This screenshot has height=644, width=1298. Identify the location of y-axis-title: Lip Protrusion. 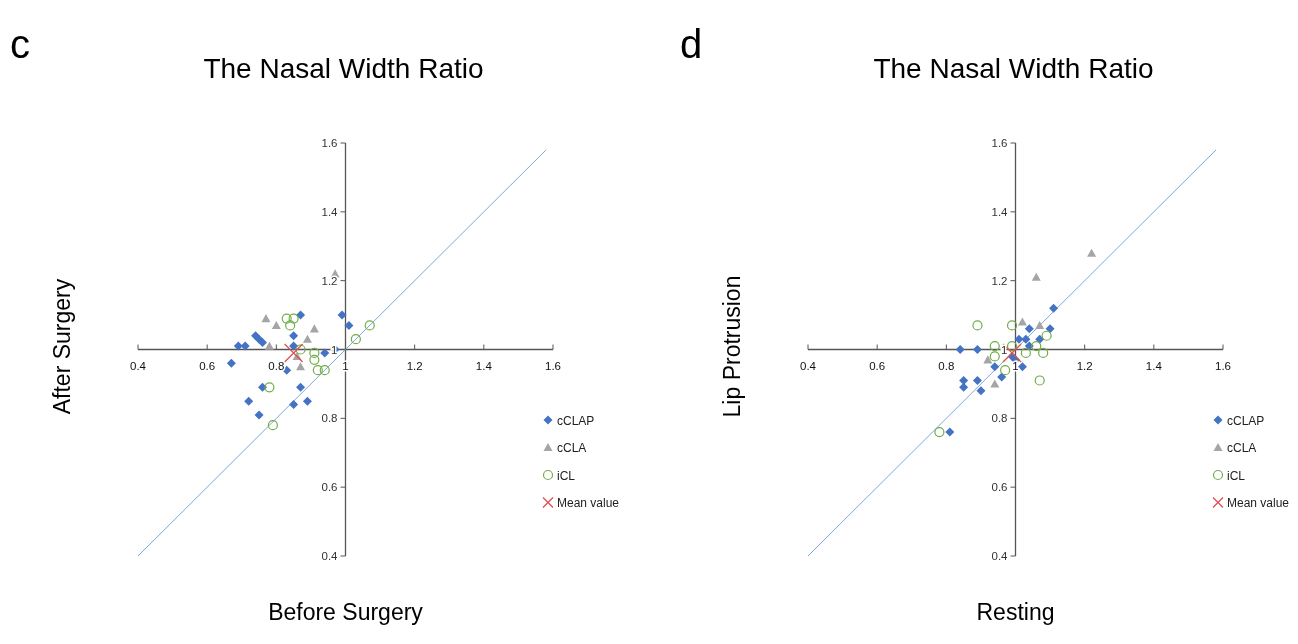
(732, 346).